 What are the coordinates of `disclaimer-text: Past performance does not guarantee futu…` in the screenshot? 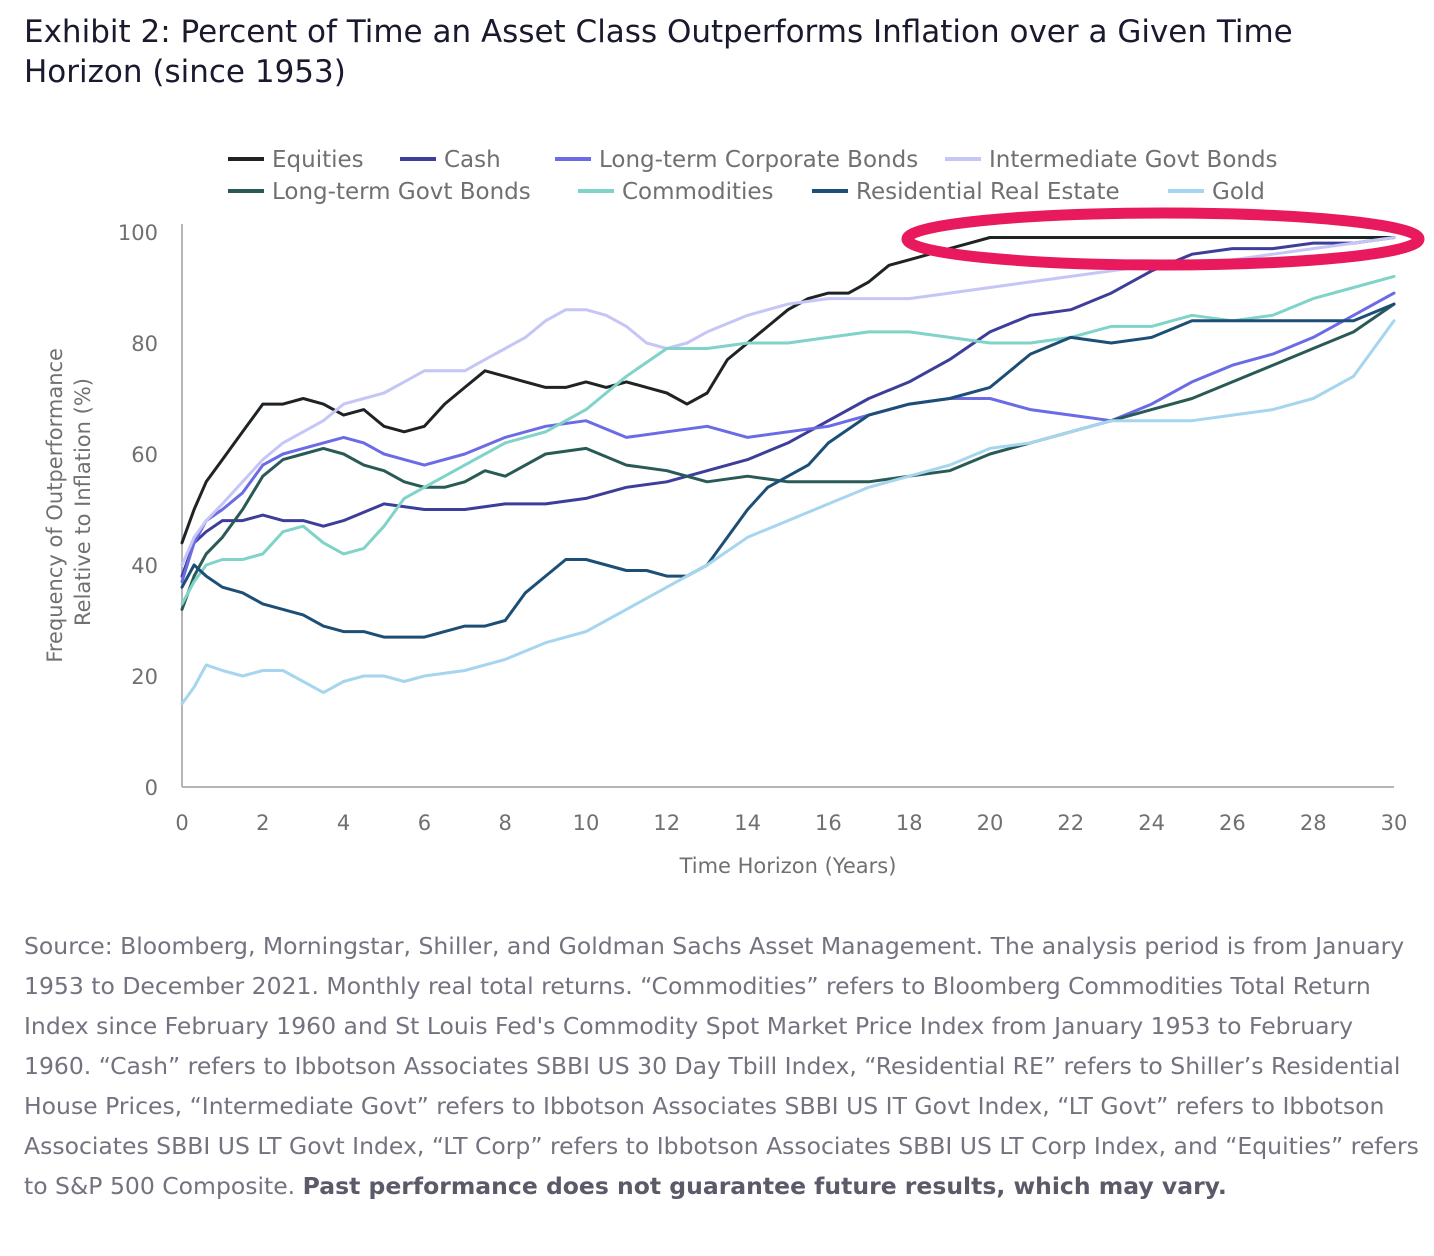 It's located at (764, 1186).